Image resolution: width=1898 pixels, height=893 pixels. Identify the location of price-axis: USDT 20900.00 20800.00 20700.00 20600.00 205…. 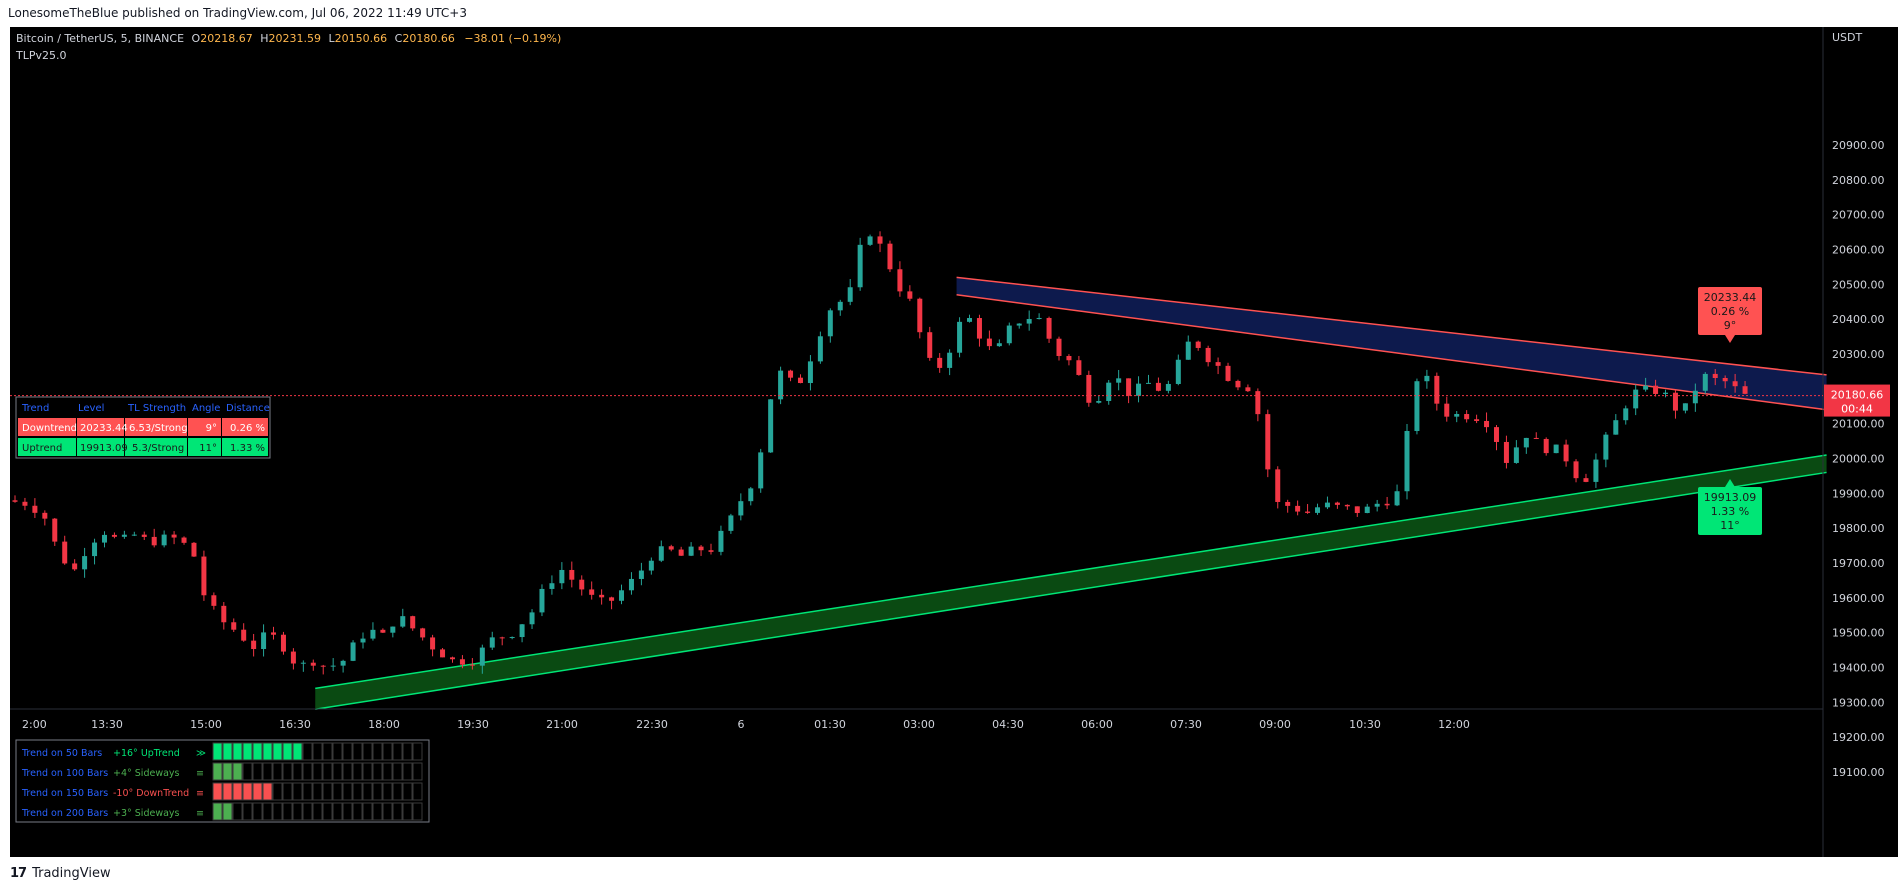
(1853, 442).